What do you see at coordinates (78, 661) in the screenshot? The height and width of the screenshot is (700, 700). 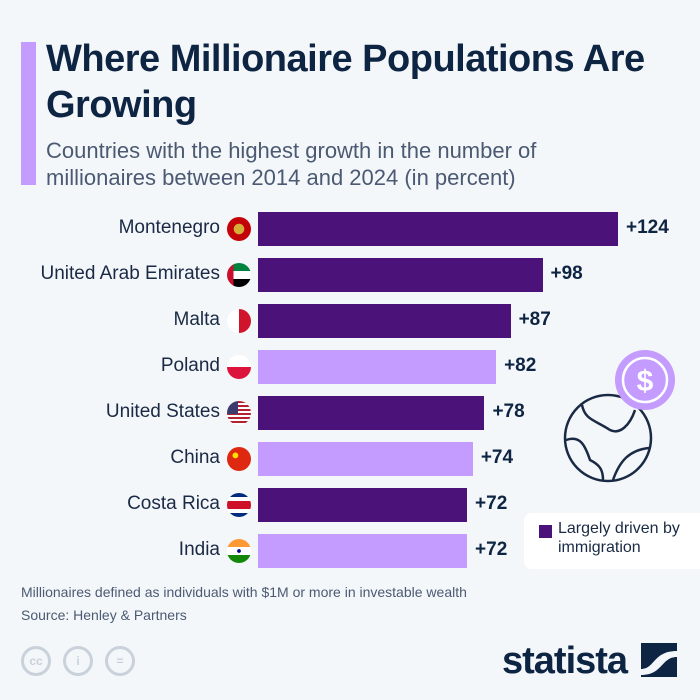 I see `by-icon: i` at bounding box center [78, 661].